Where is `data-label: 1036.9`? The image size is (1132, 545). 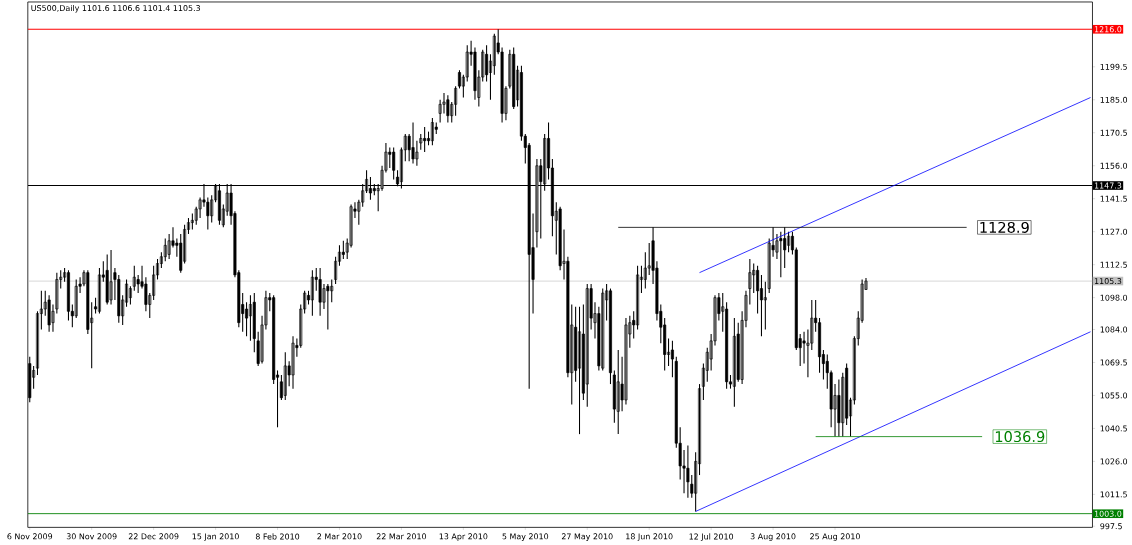
data-label: 1036.9 is located at coordinates (1020, 436).